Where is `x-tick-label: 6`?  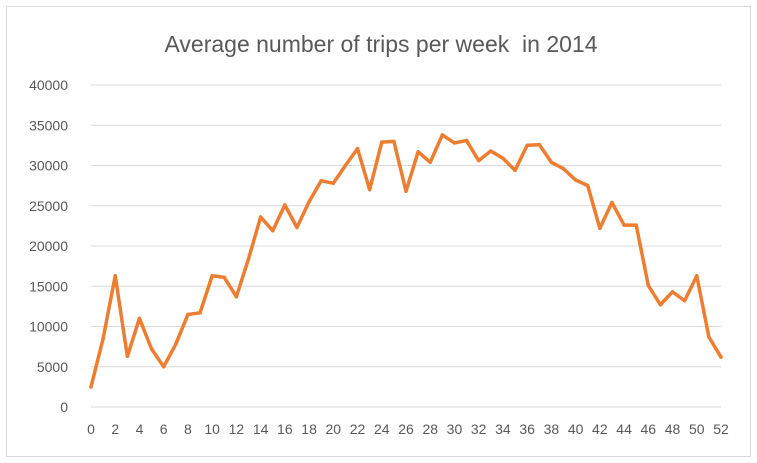 x-tick-label: 6 is located at coordinates (164, 429).